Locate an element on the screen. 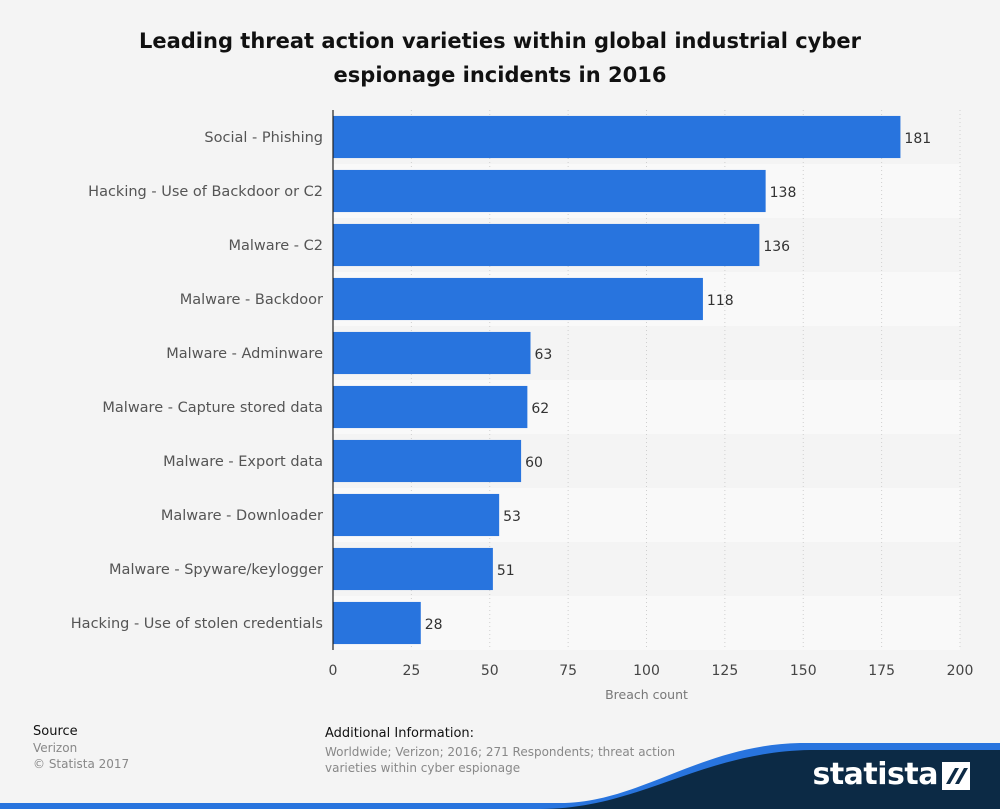  category-label: Hacking - Use of Backdoor or C2 is located at coordinates (205, 192).